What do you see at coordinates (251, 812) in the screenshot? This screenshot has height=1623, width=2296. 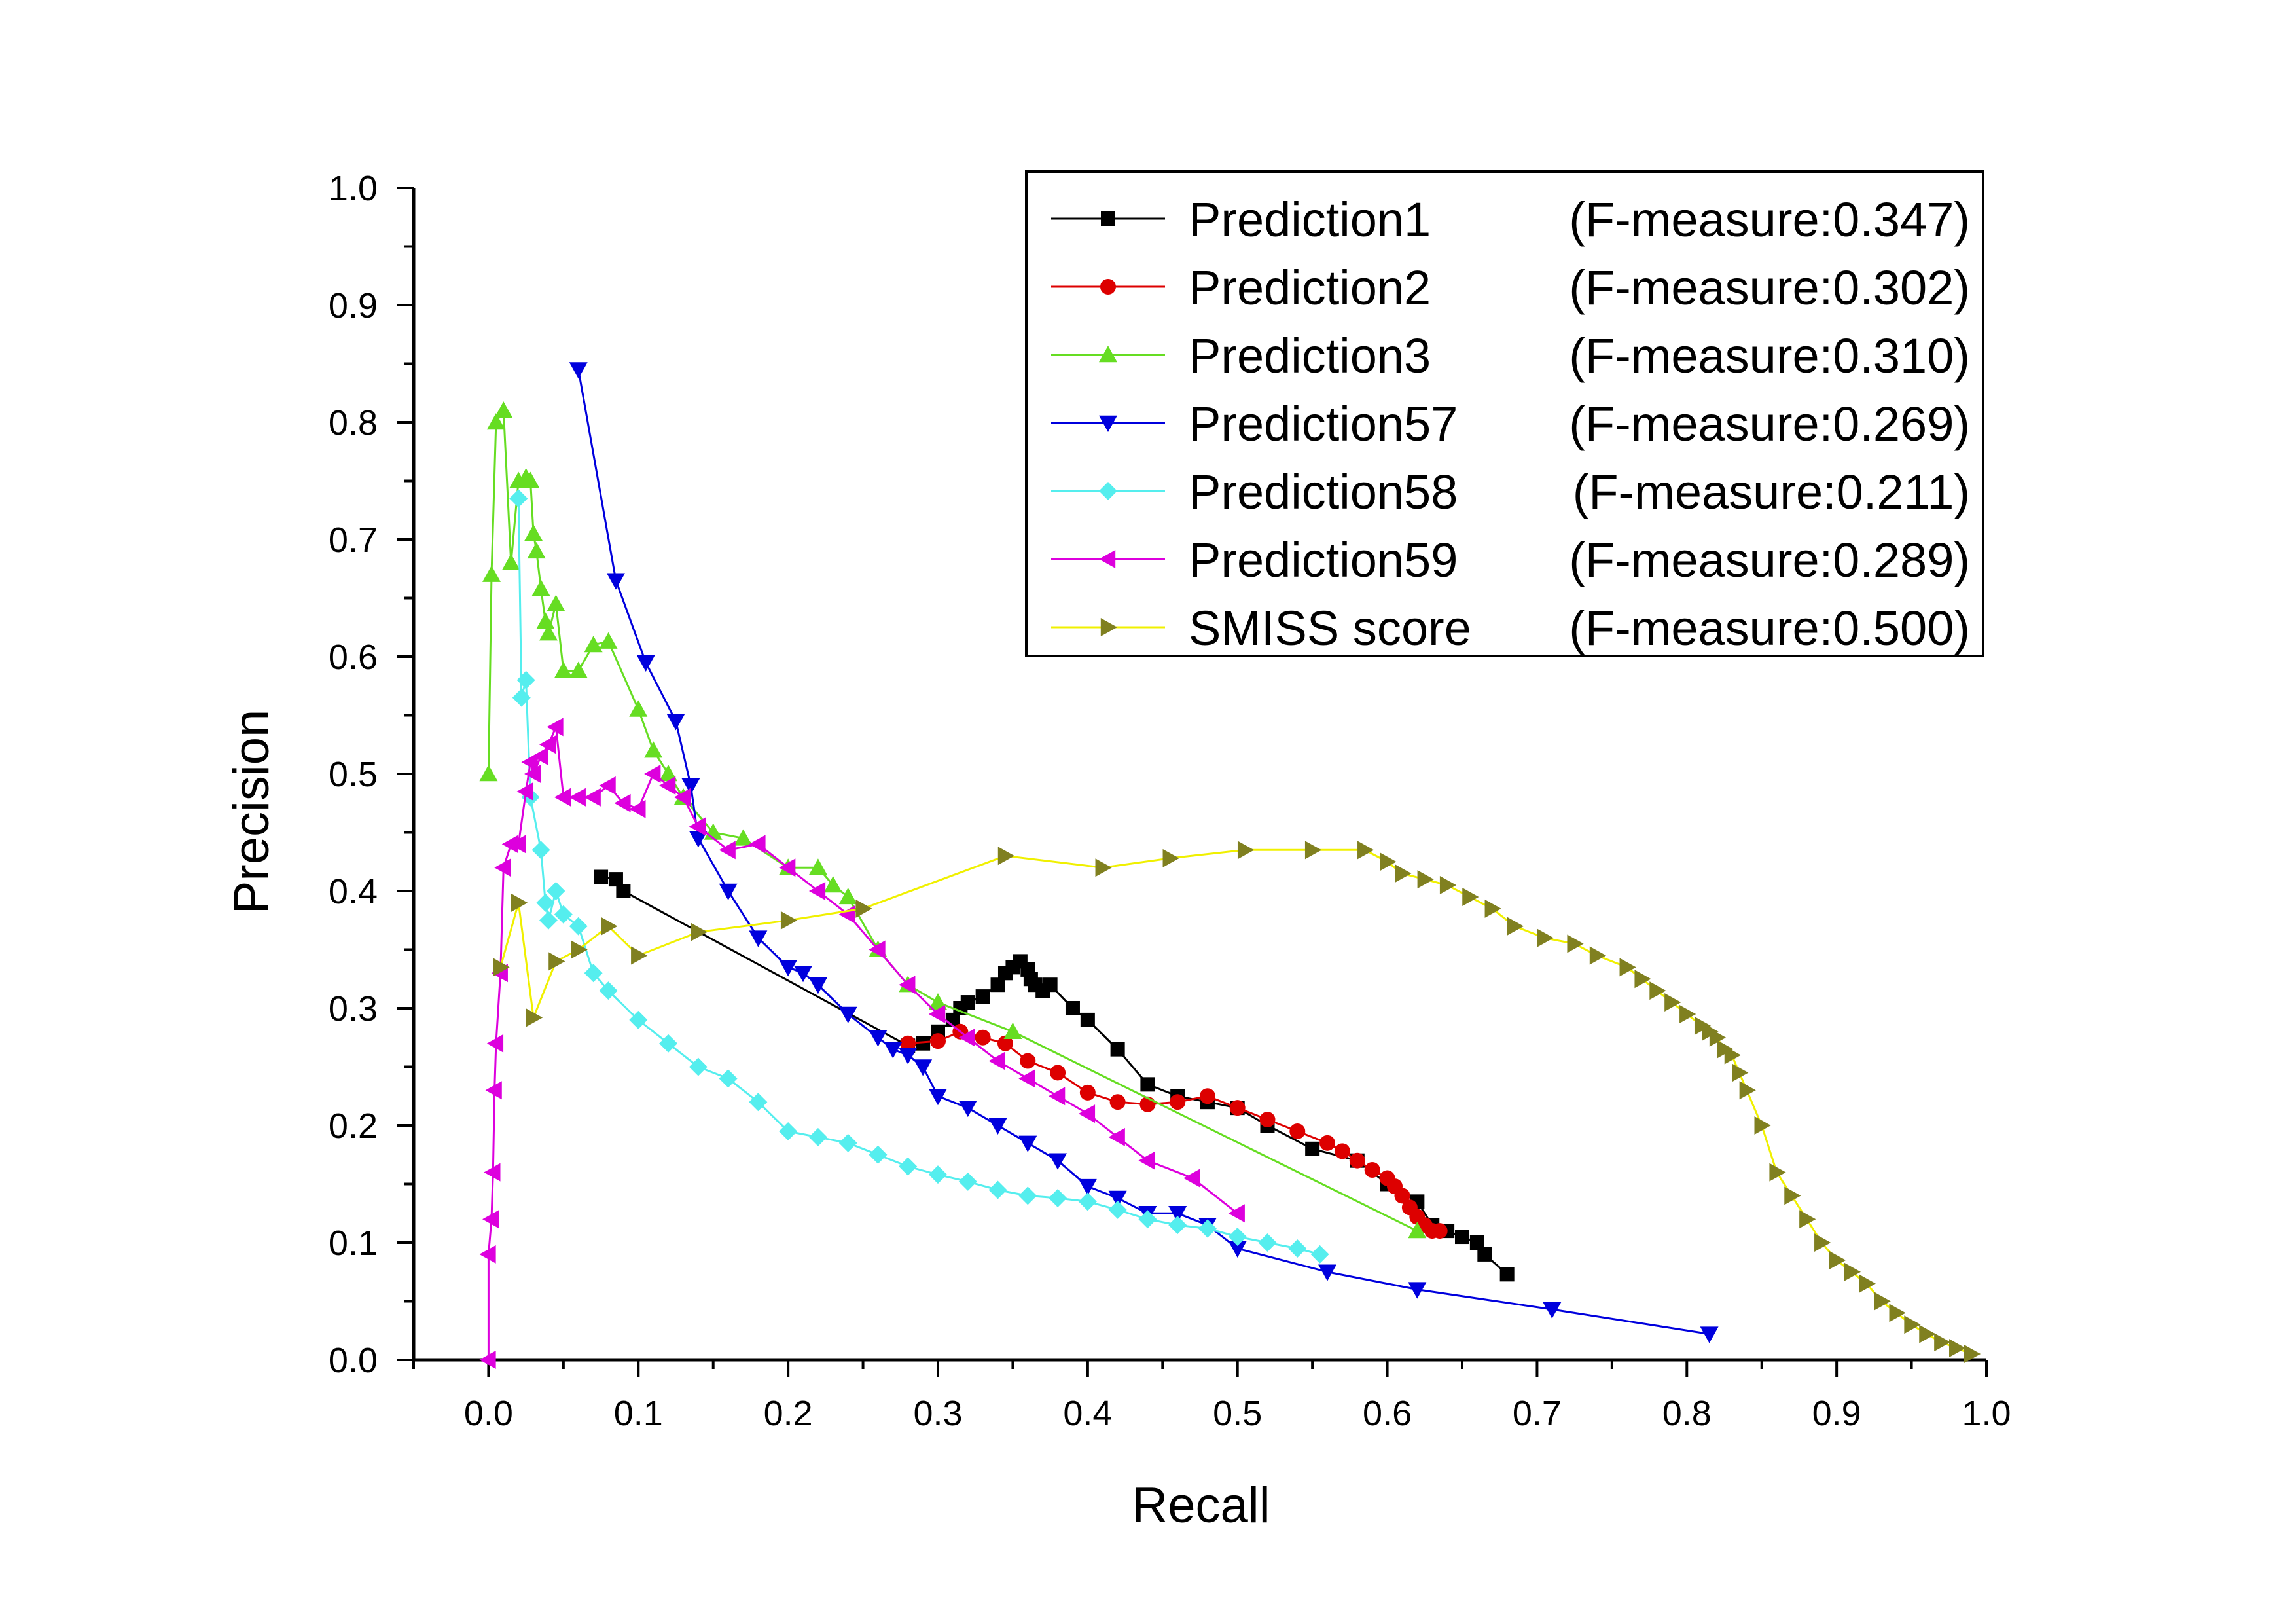 I see `y-axis-title: Precision` at bounding box center [251, 812].